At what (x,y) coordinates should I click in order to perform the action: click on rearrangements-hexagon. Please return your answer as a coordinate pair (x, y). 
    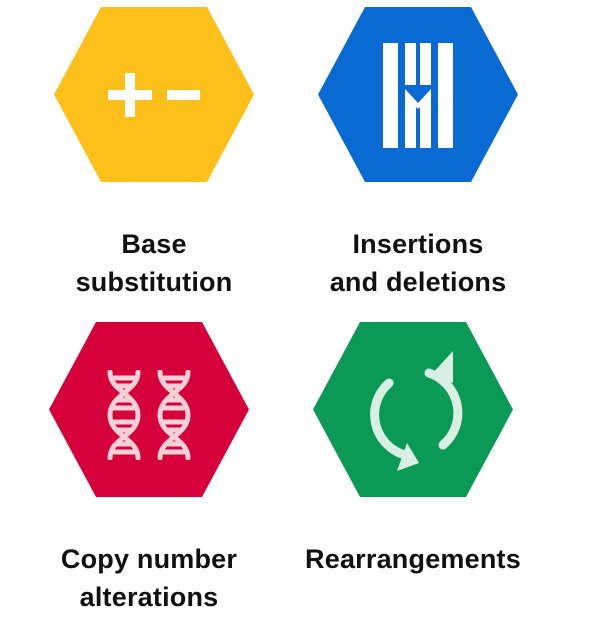
    Looking at the image, I should click on (413, 409).